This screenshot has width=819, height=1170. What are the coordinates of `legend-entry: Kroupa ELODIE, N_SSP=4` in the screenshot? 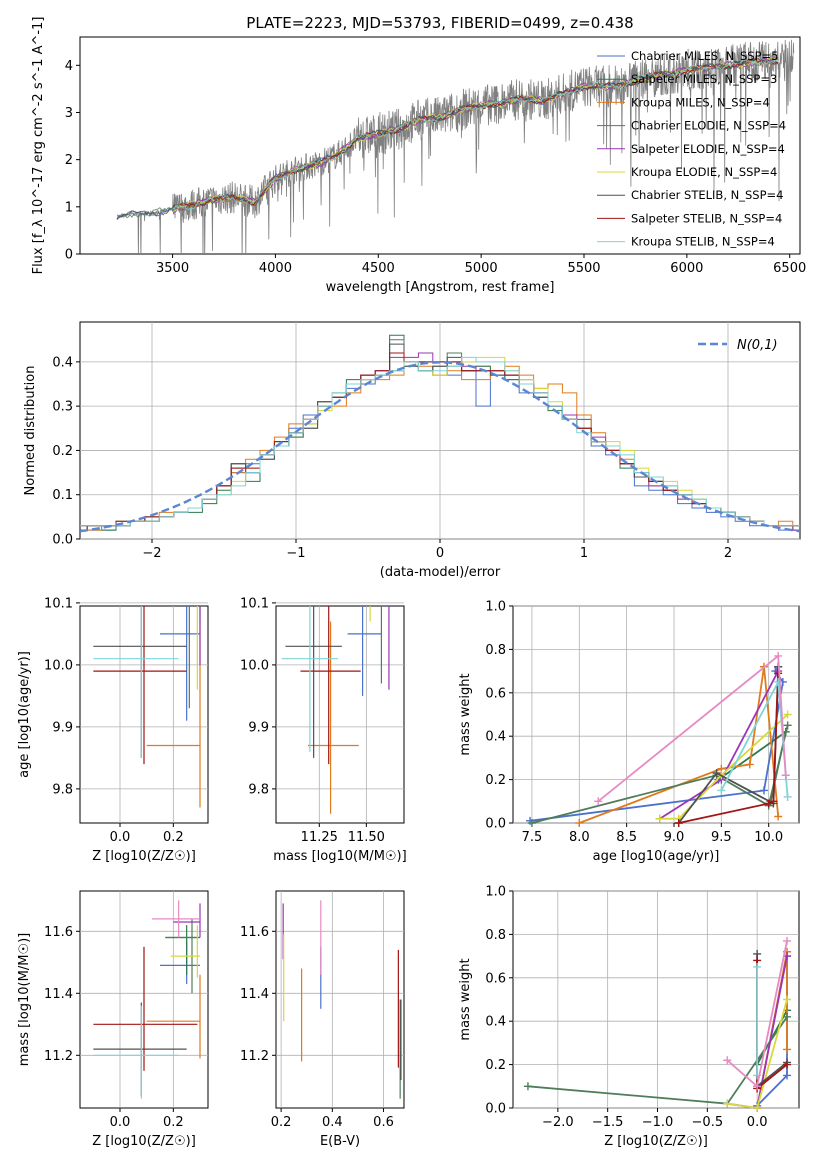 It's located at (704, 172).